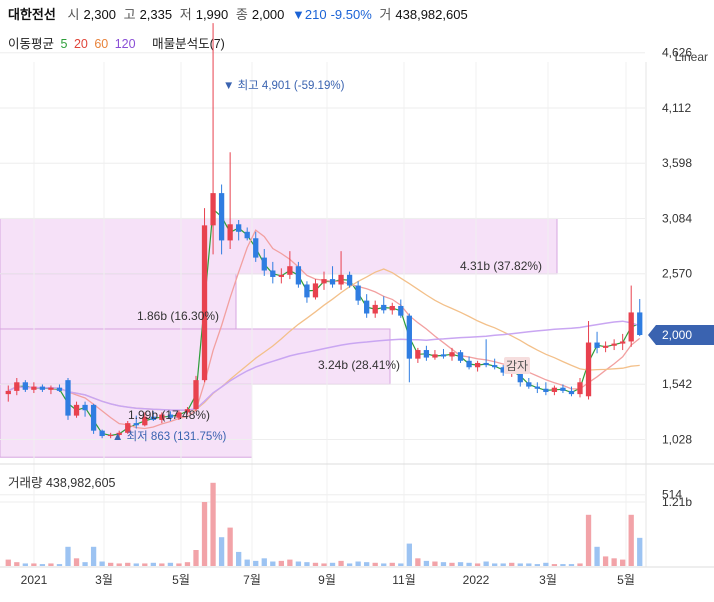 The image size is (714, 602). Describe the element at coordinates (80, 44) in the screenshot. I see `ma-20-label: 20` at that location.